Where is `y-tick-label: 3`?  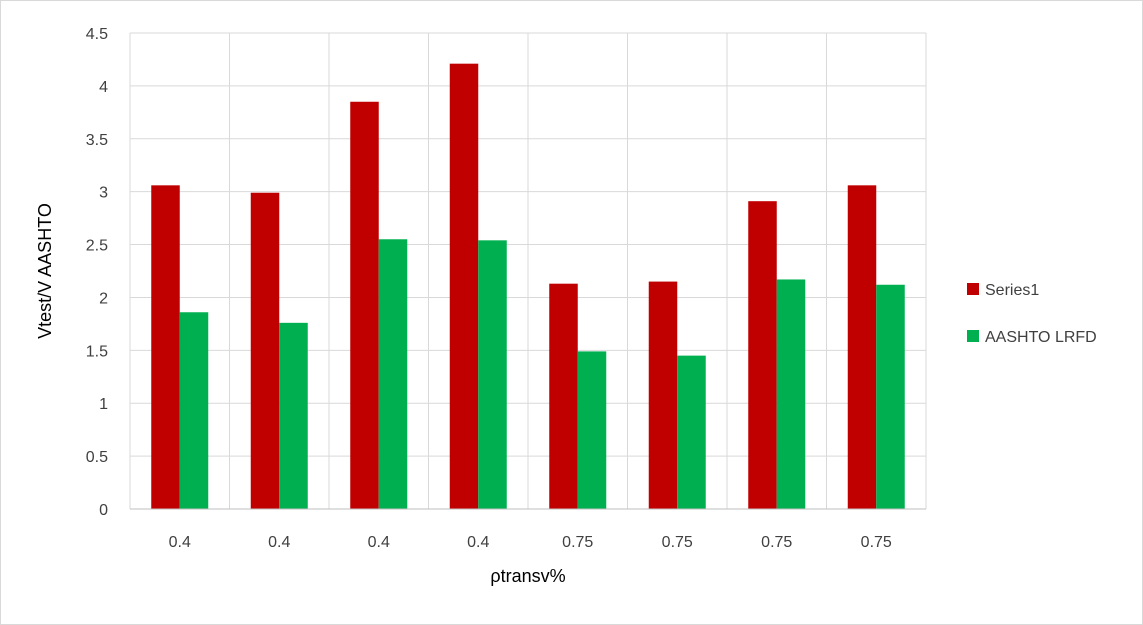 y-tick-label: 3 is located at coordinates (103, 193).